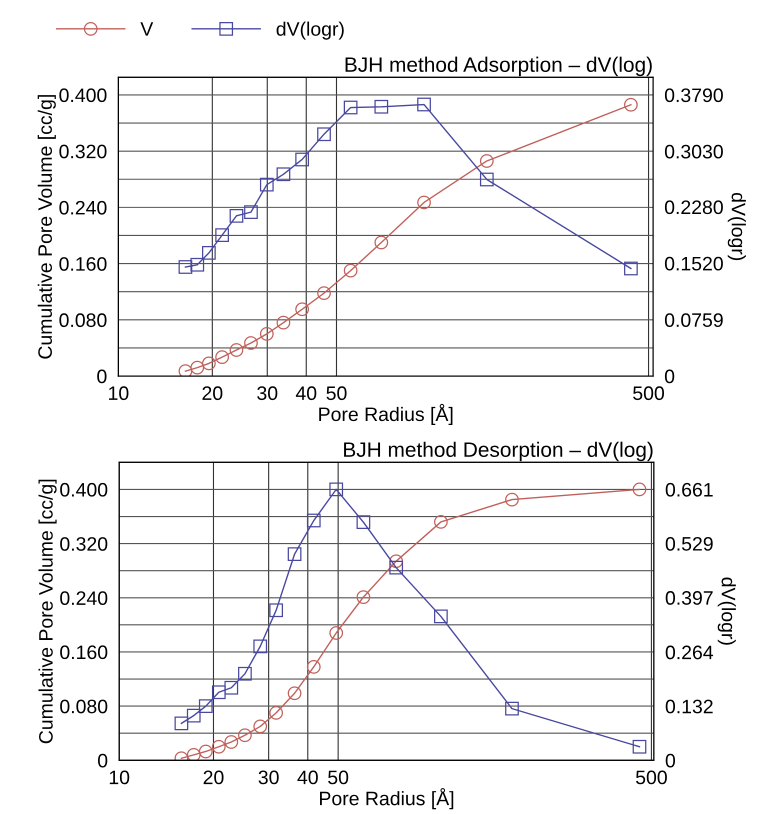 This screenshot has width=784, height=814. I want to click on y2-tick-label: 0.1520, so click(693, 263).